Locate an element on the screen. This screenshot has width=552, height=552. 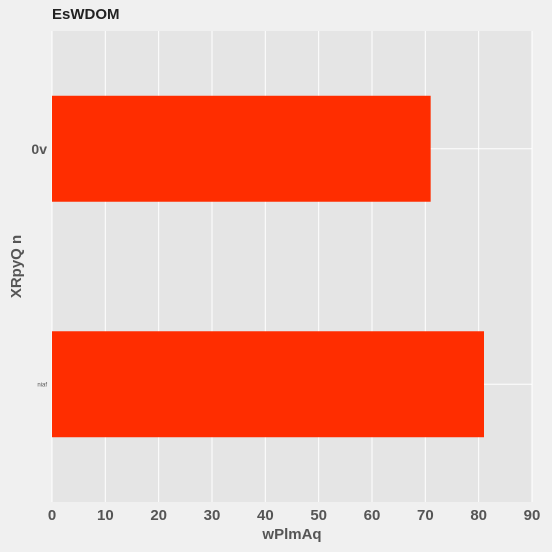
x-tick-label: 80 is located at coordinates (478, 515).